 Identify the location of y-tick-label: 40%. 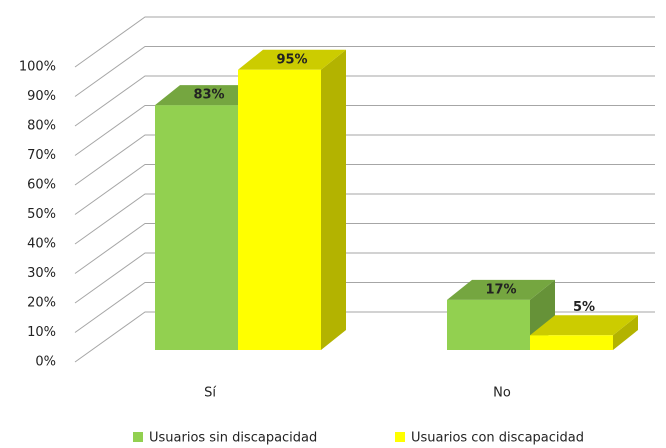
(41, 244).